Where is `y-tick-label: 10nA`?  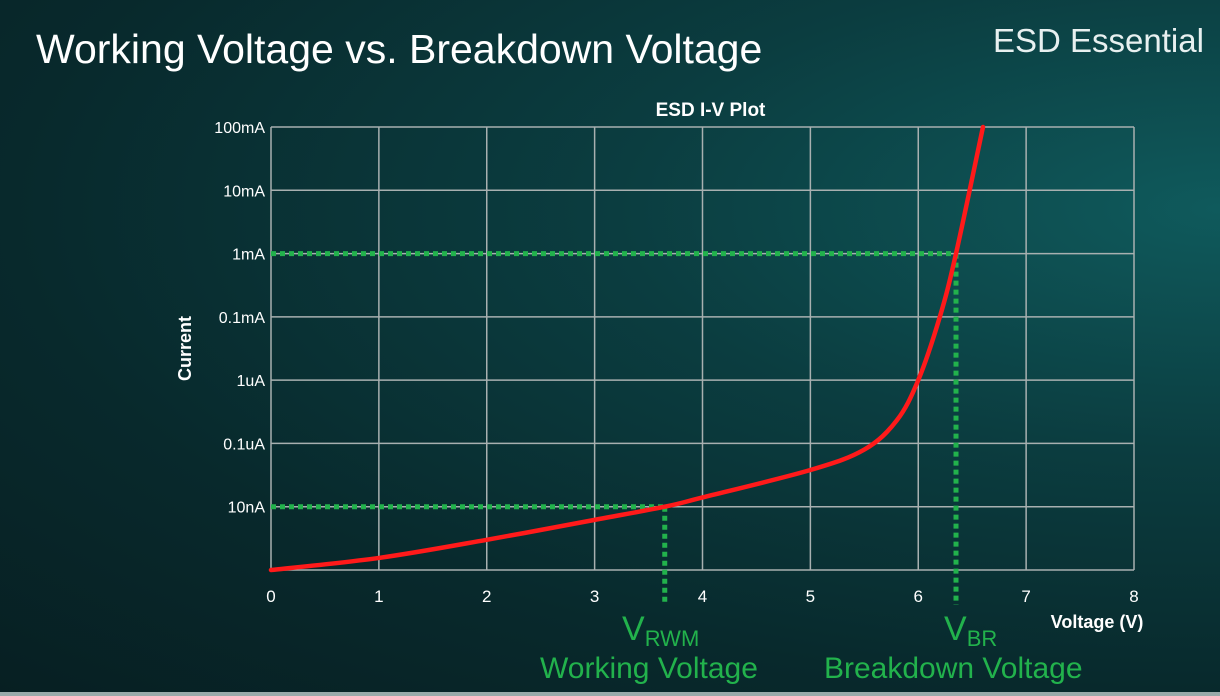
y-tick-label: 10nA is located at coordinates (247, 508).